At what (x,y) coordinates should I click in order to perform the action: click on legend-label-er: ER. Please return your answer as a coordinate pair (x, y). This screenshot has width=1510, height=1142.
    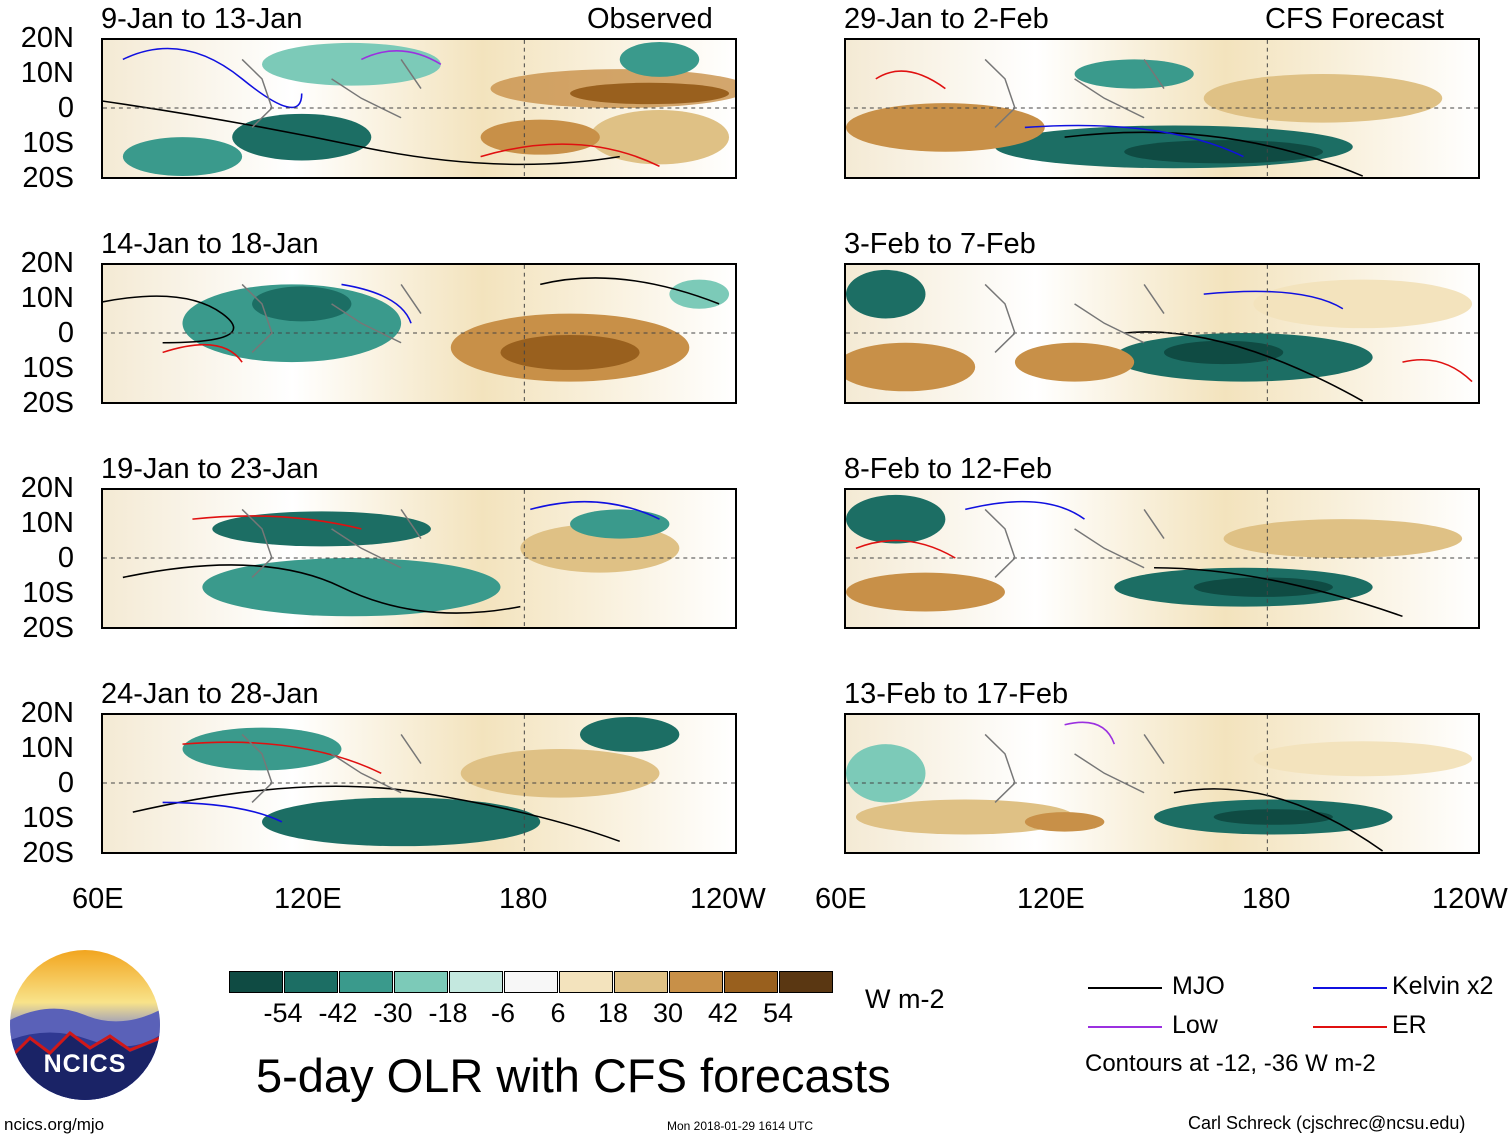
    Looking at the image, I should click on (1409, 1025).